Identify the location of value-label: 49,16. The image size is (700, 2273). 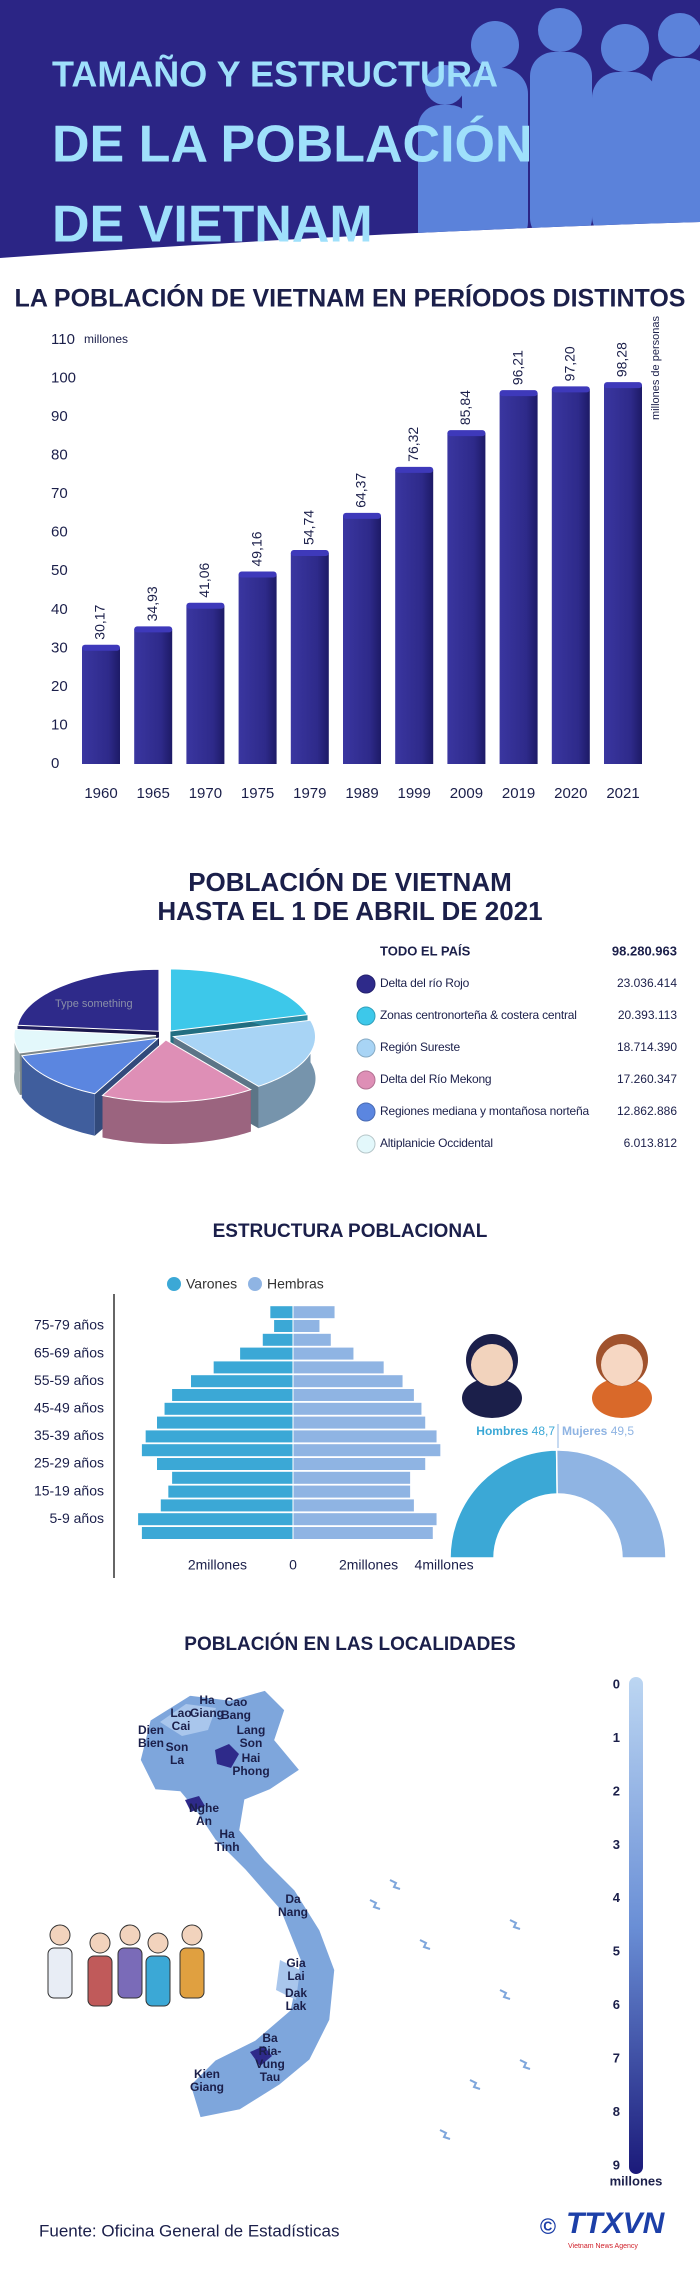
(256, 548).